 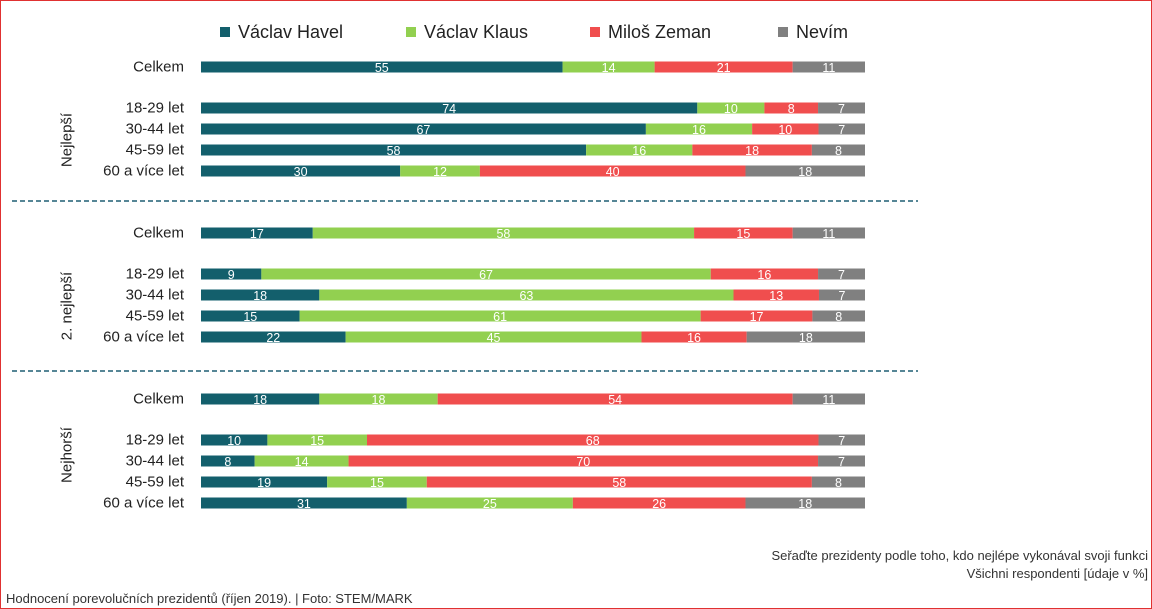 What do you see at coordinates (155, 129) in the screenshot?
I see `row-label: 30-44 let` at bounding box center [155, 129].